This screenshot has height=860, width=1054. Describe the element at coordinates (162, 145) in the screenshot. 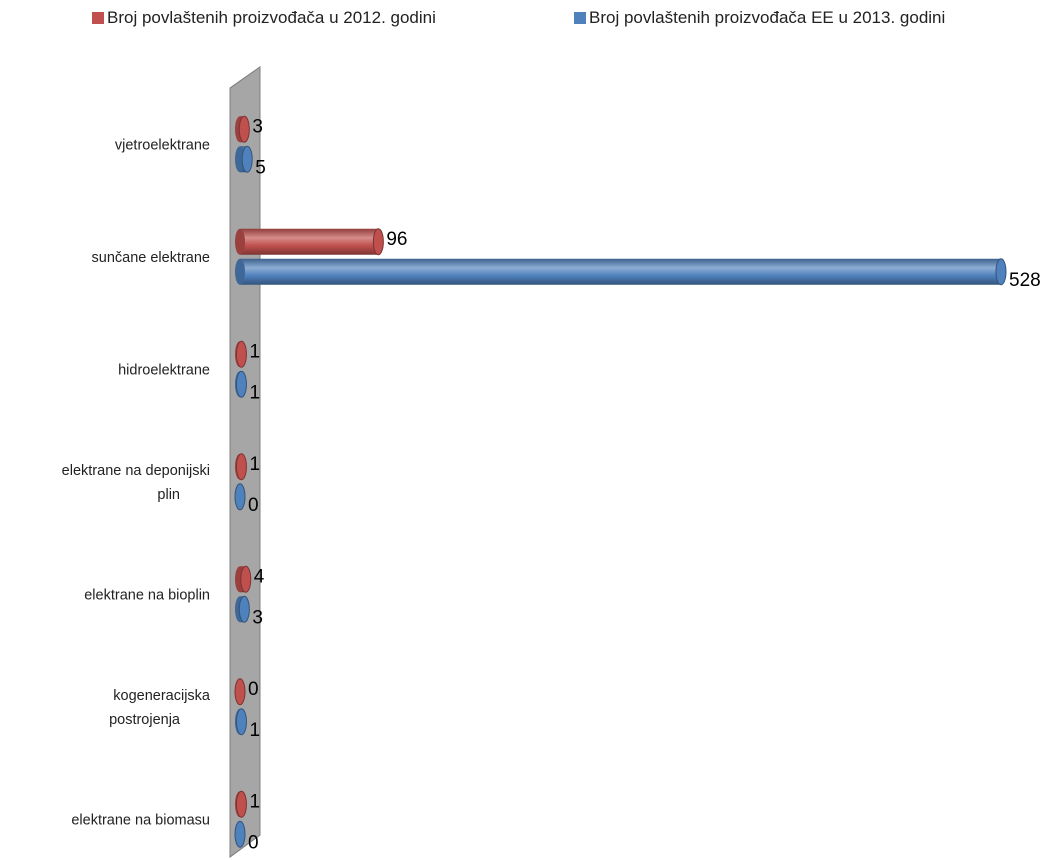

I see `category-label: vjetroelektrane` at that location.